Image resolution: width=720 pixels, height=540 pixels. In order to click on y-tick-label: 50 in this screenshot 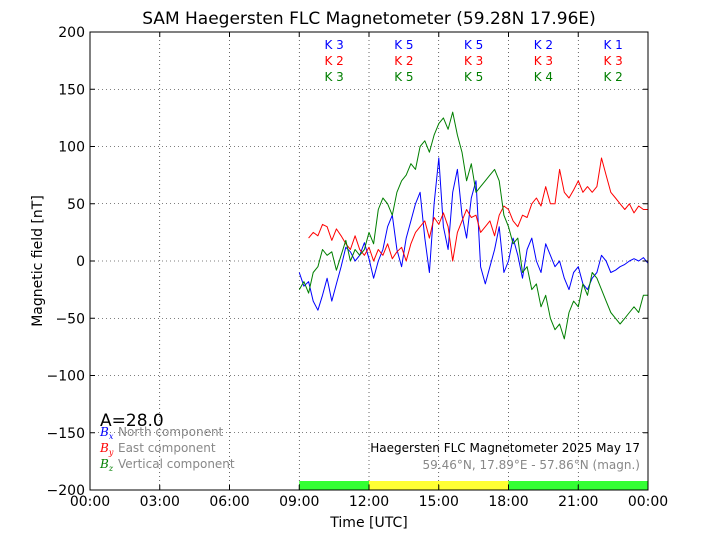, I will do `click(76, 205)`.